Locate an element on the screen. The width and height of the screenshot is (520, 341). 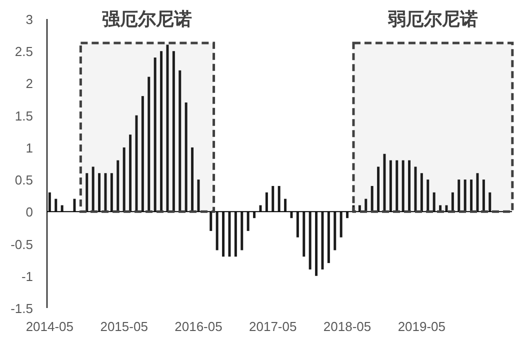
x-tick-label: 2016-05 is located at coordinates (198, 326).